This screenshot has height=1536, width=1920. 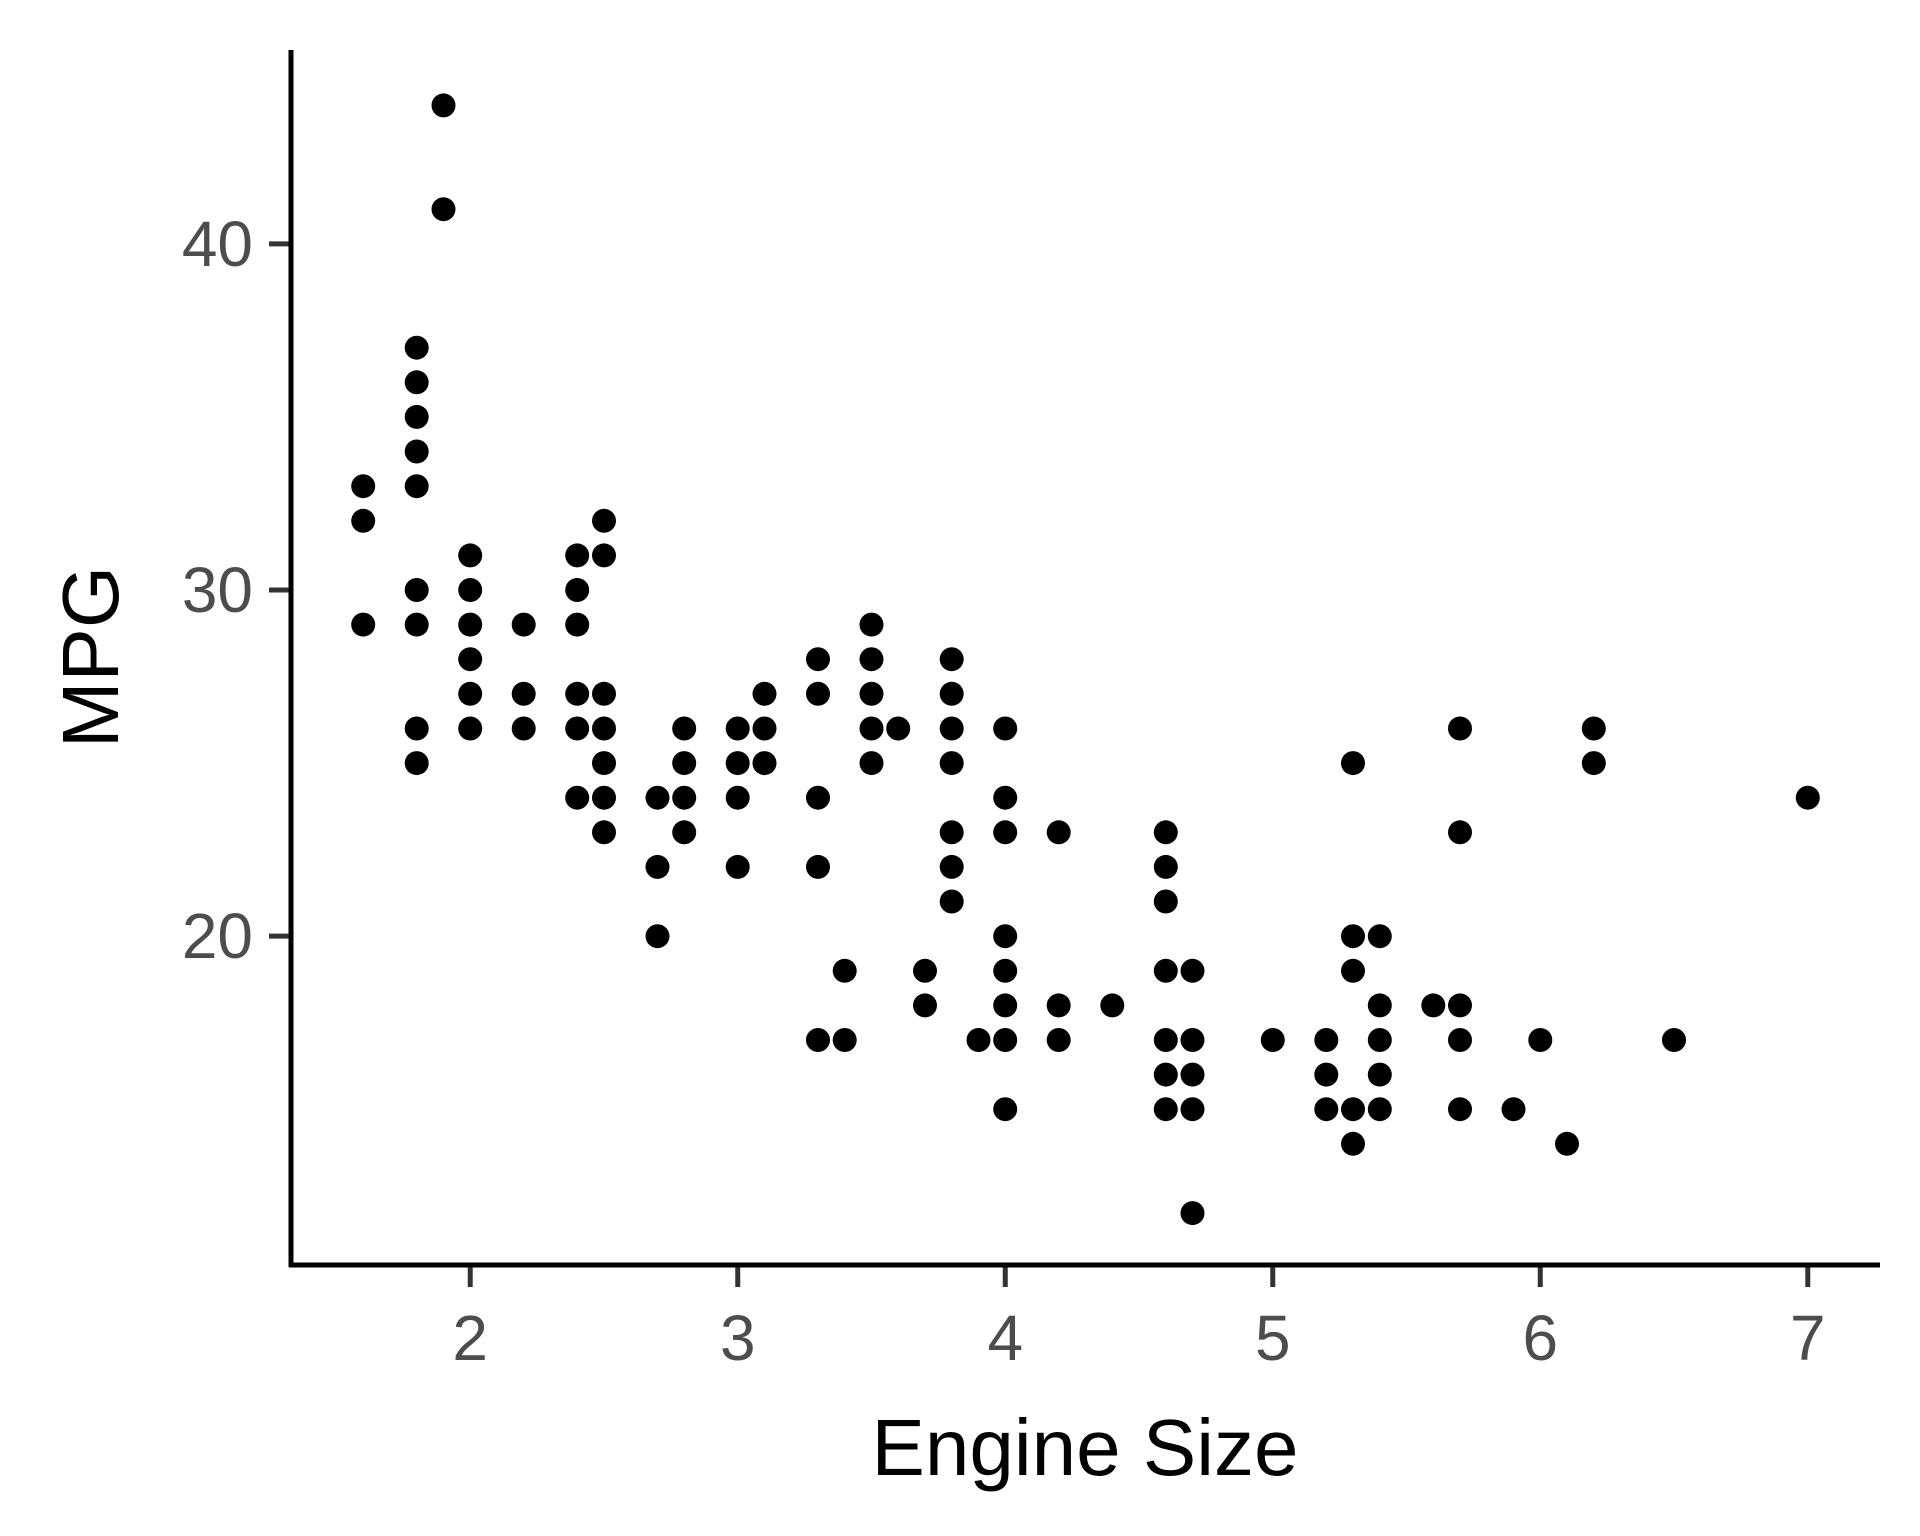 What do you see at coordinates (1540, 1338) in the screenshot?
I see `x-tick-label: 6` at bounding box center [1540, 1338].